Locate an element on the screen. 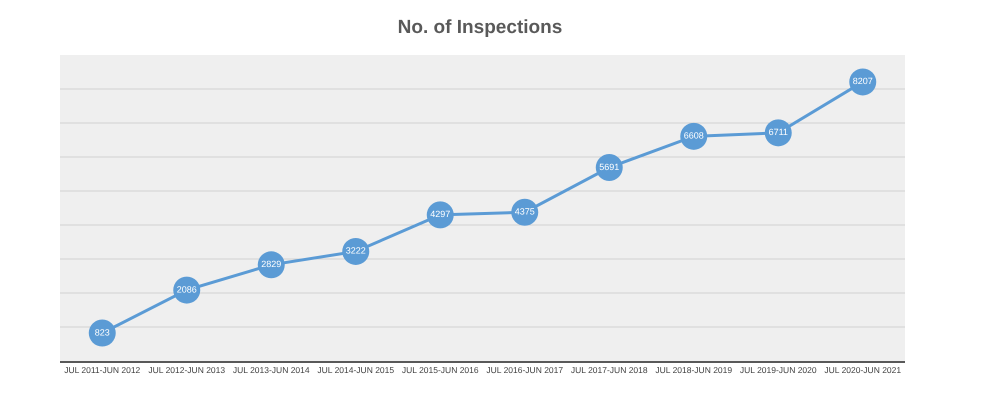 The height and width of the screenshot is (397, 1000). data-label: 8207 is located at coordinates (862, 81).